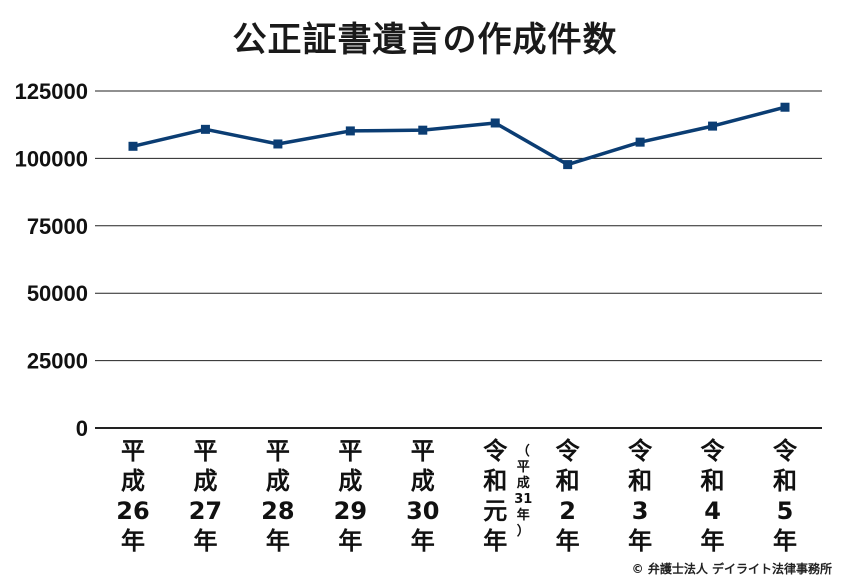 This screenshot has height=585, width=850. Describe the element at coordinates (495, 496) in the screenshot. I see `x-tick-label: 令和元年` at that location.